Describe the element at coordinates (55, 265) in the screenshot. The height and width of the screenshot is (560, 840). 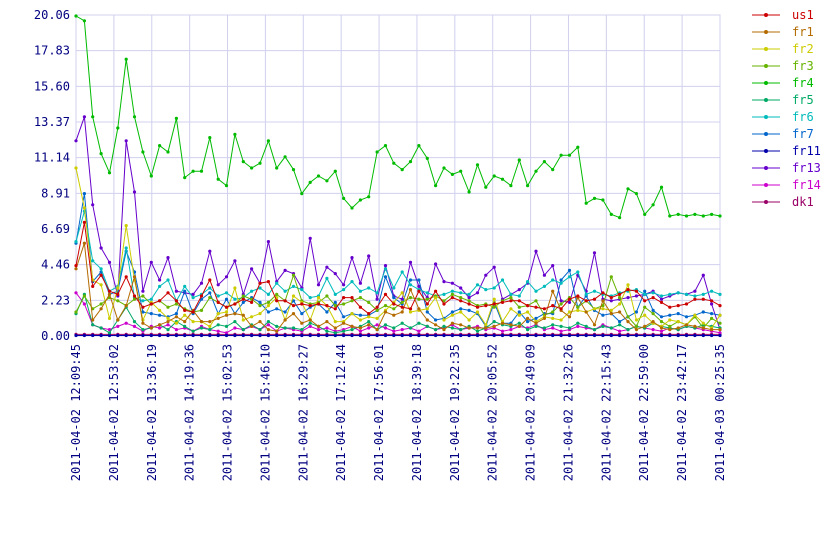
I see `y-tick-label: 4.46` at that location.